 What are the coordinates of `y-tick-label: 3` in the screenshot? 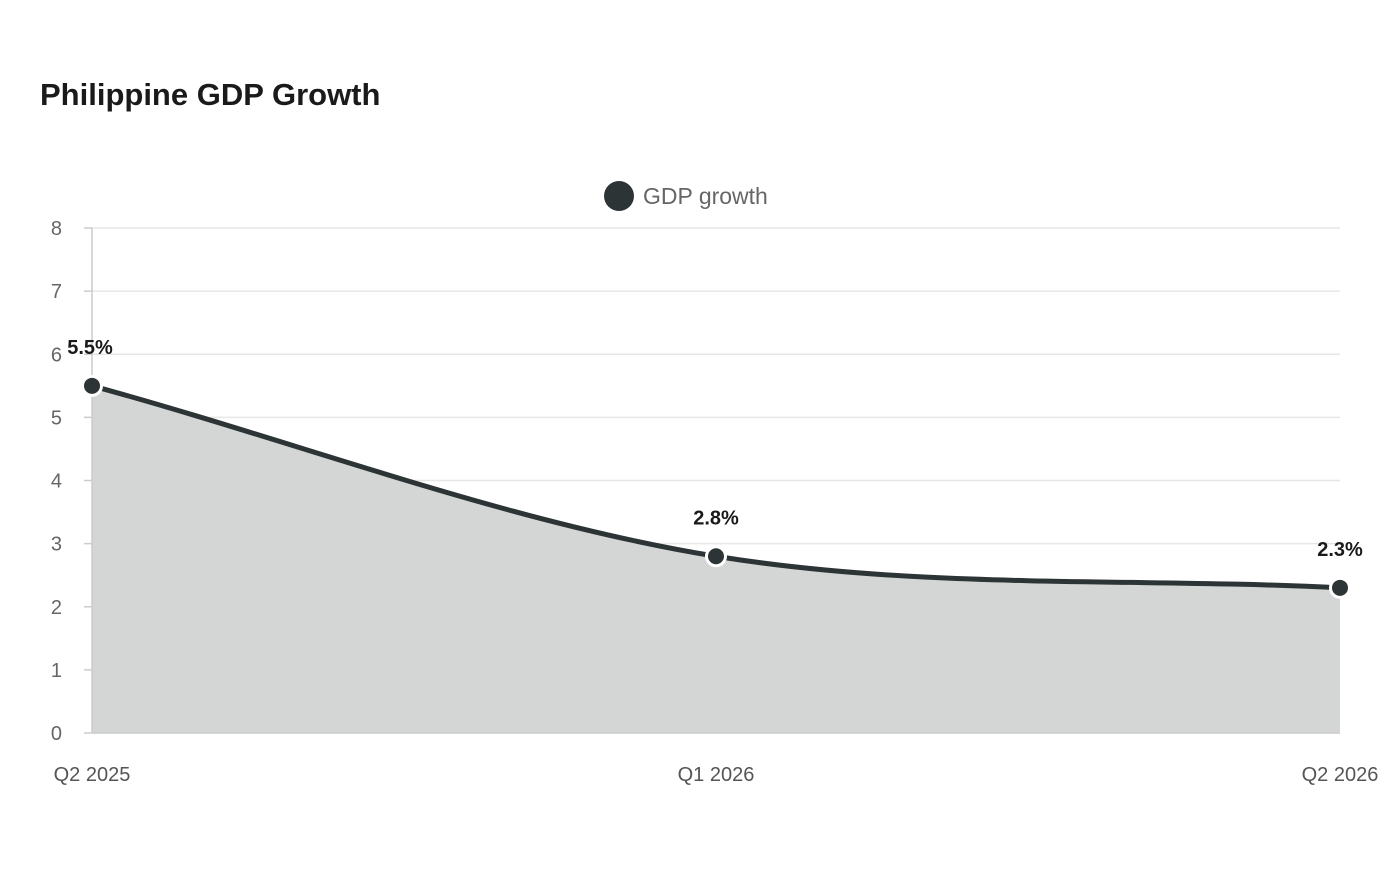 It's located at (56, 545).